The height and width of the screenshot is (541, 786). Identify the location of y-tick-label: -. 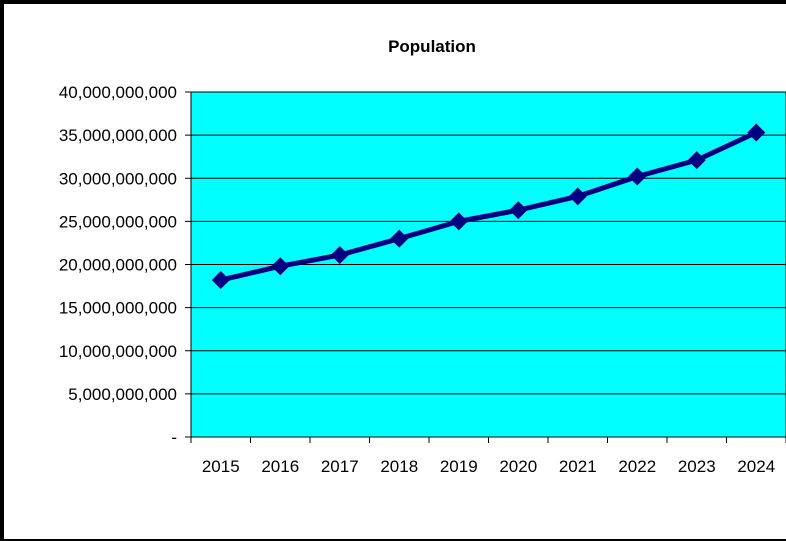
(174, 437).